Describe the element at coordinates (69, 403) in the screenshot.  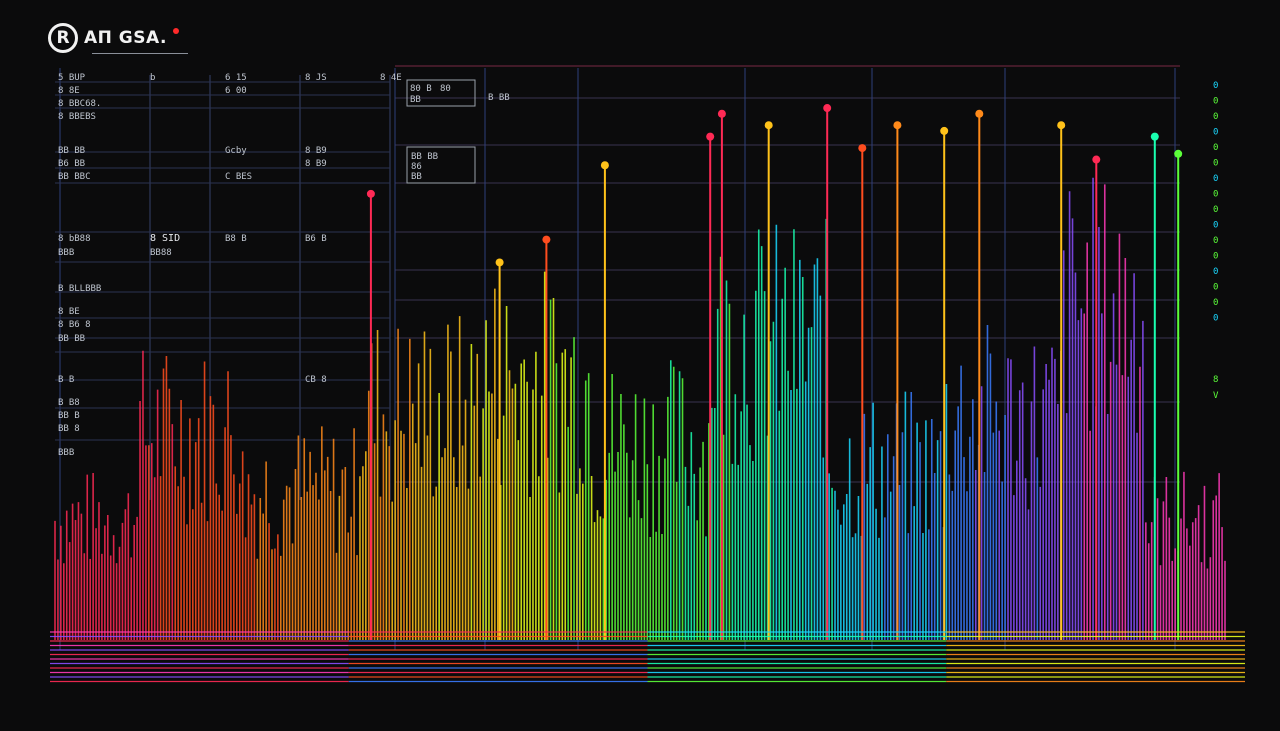
I see `left-panel-label: B B8` at that location.